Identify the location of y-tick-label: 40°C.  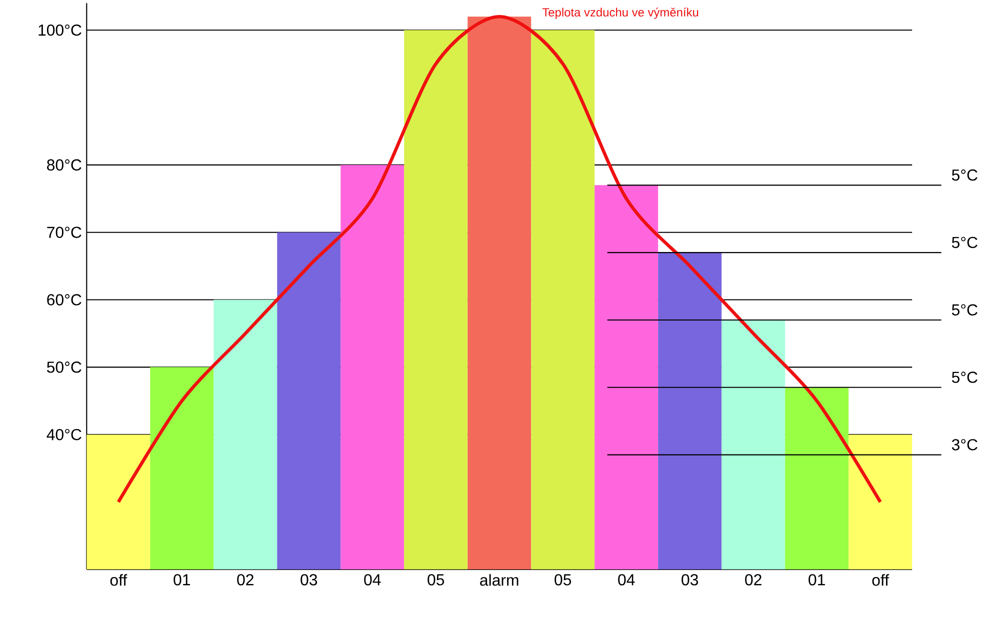
(64, 434).